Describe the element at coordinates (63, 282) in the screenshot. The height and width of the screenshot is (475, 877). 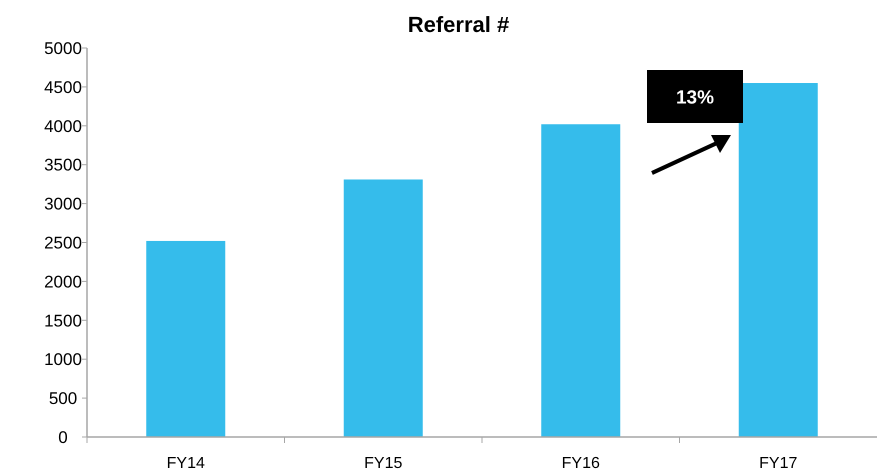
I see `y-tick-label: 2000` at that location.